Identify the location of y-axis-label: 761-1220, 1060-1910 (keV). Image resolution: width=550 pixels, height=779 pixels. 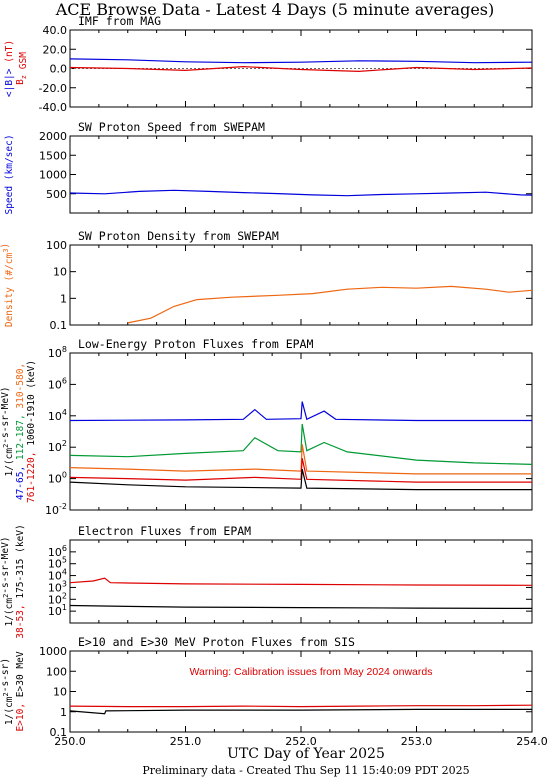
(31, 431).